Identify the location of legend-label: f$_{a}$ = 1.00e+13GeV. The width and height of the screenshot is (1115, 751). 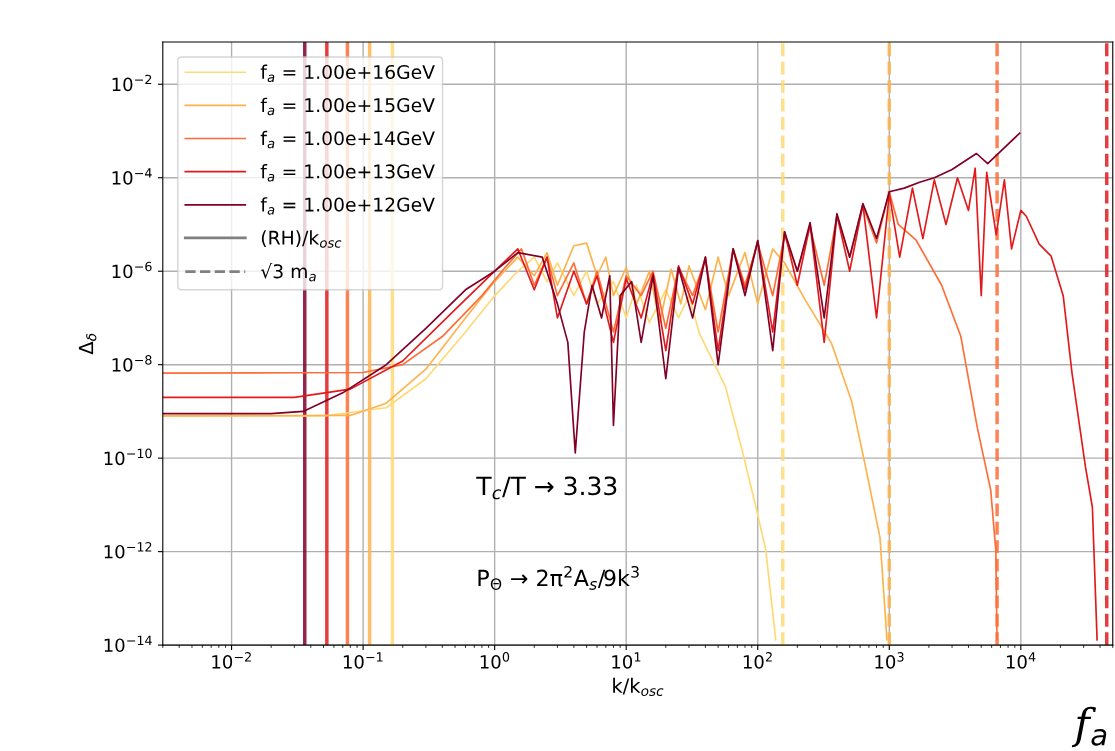
(347, 172).